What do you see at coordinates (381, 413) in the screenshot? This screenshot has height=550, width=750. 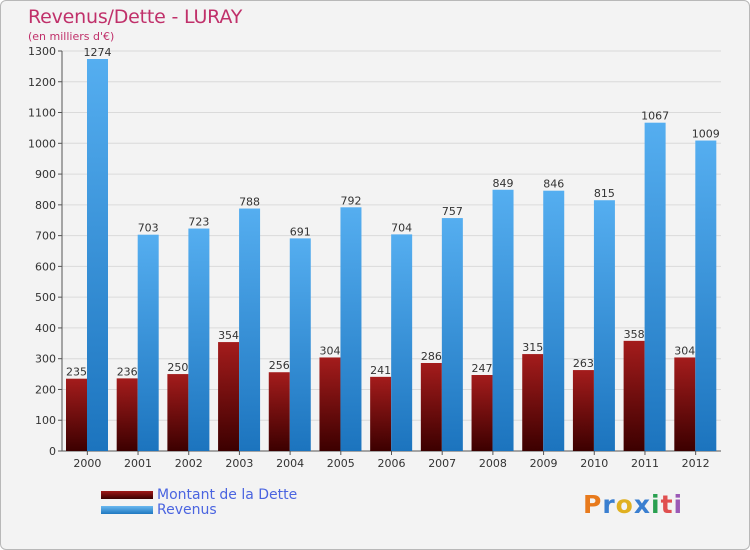 I see `bar-dette-2006` at bounding box center [381, 413].